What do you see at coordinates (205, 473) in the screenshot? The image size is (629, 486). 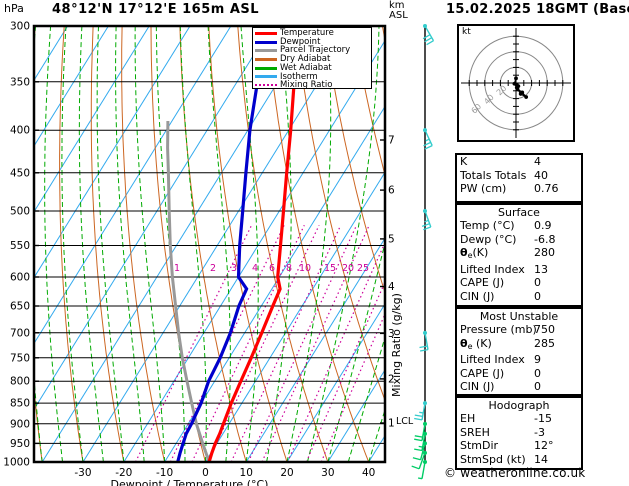 I see `temperature-tick-label: 0` at bounding box center [205, 473].